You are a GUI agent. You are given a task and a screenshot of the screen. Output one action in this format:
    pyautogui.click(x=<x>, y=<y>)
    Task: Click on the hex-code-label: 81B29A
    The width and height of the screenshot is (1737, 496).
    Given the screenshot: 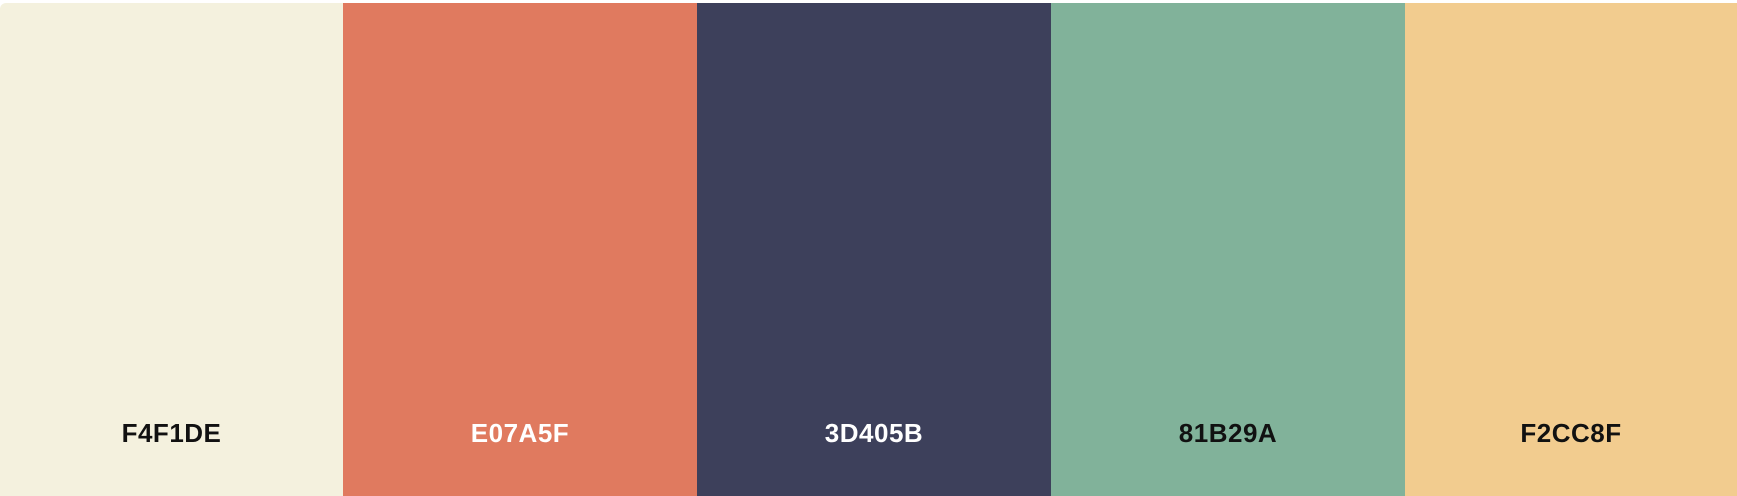 What is the action you would take?
    pyautogui.click(x=1228, y=433)
    